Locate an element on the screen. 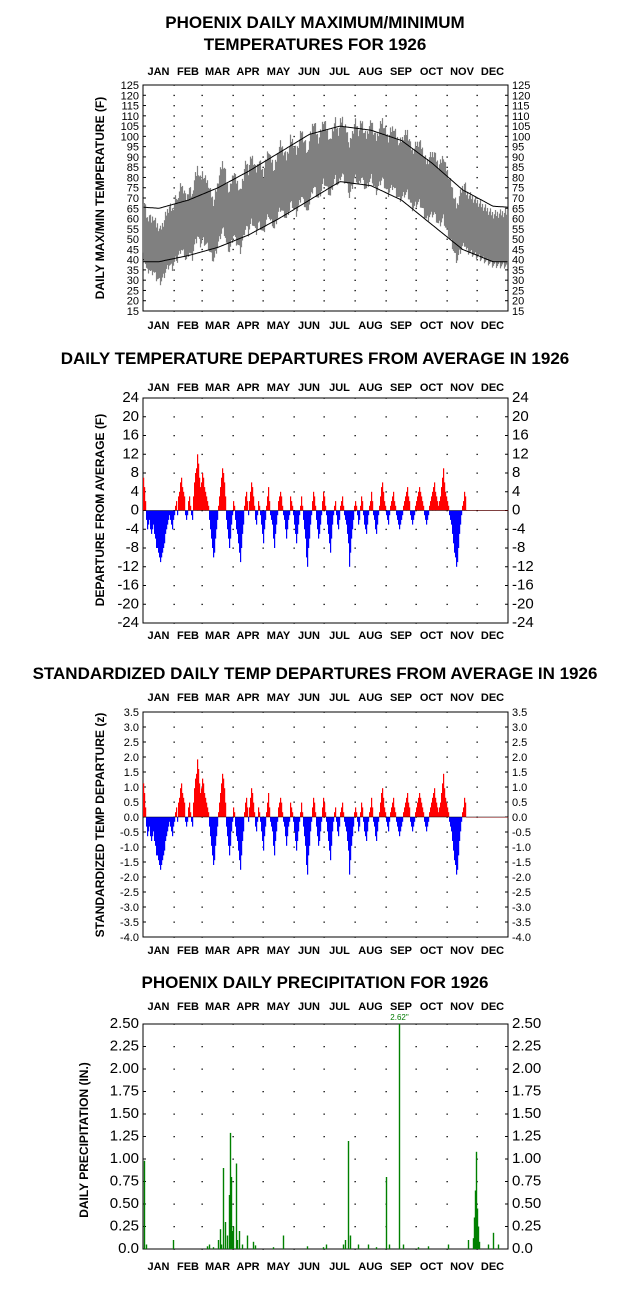 The image size is (630, 1302). month-label-bottom: SEP is located at coordinates (401, 1267).